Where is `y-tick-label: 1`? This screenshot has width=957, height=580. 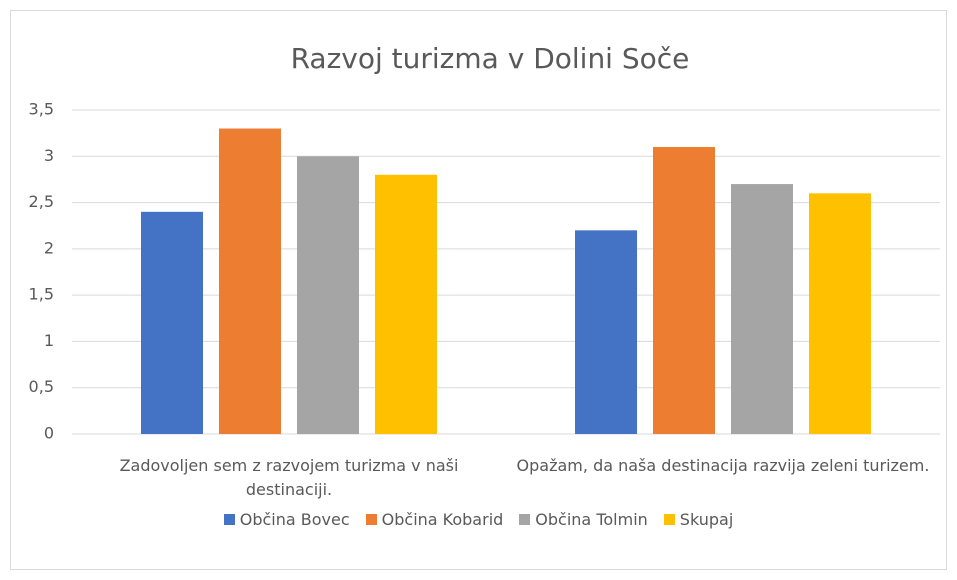 y-tick-label: 1 is located at coordinates (49, 340).